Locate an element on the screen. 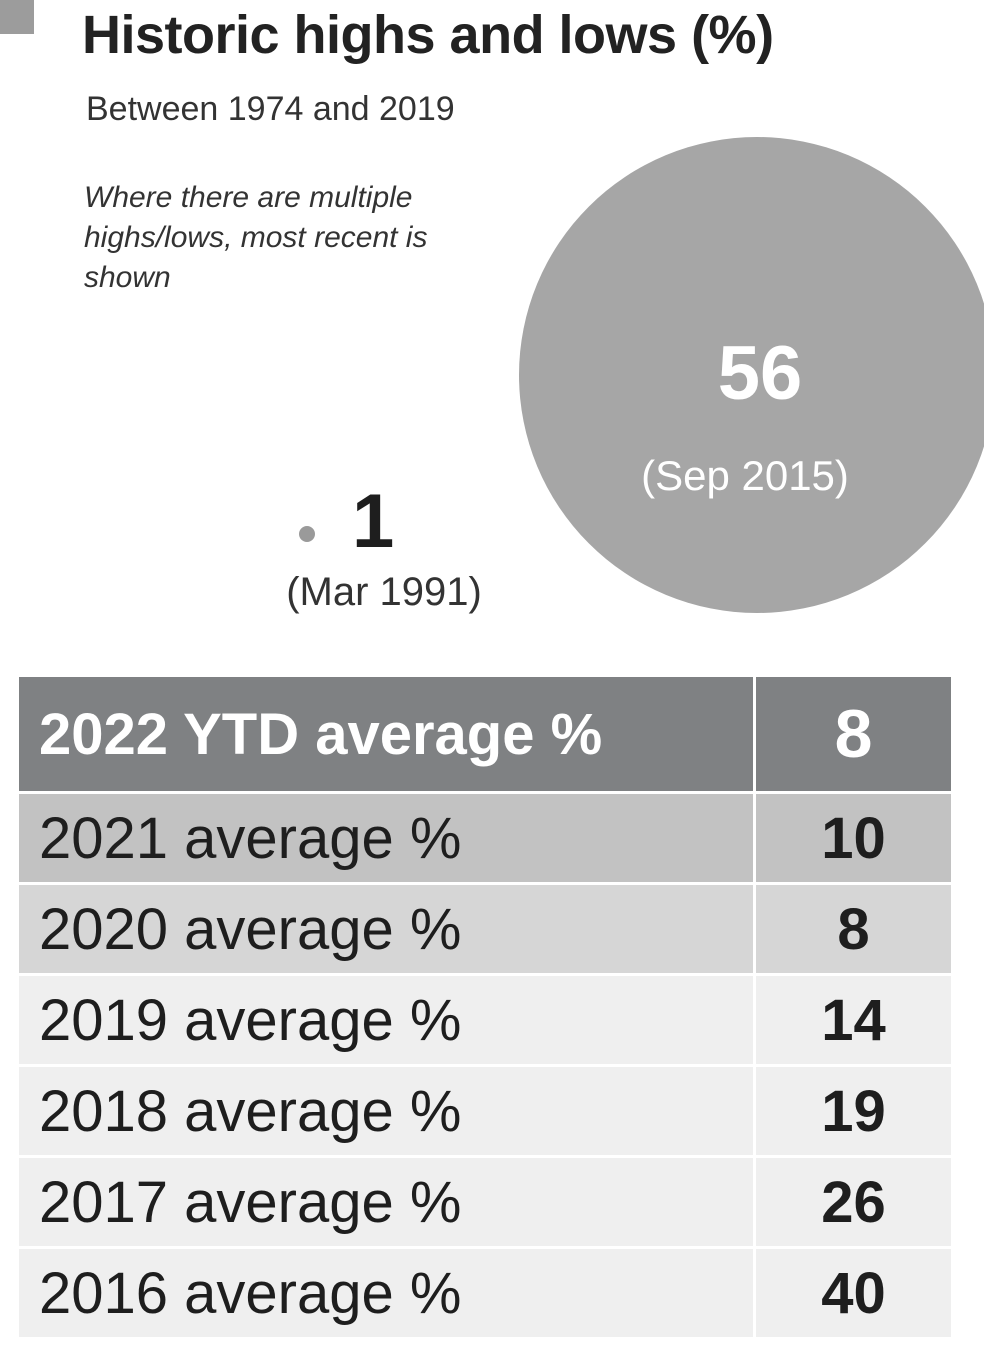  table-row: 2016 average % 40 is located at coordinates (485, 1293).